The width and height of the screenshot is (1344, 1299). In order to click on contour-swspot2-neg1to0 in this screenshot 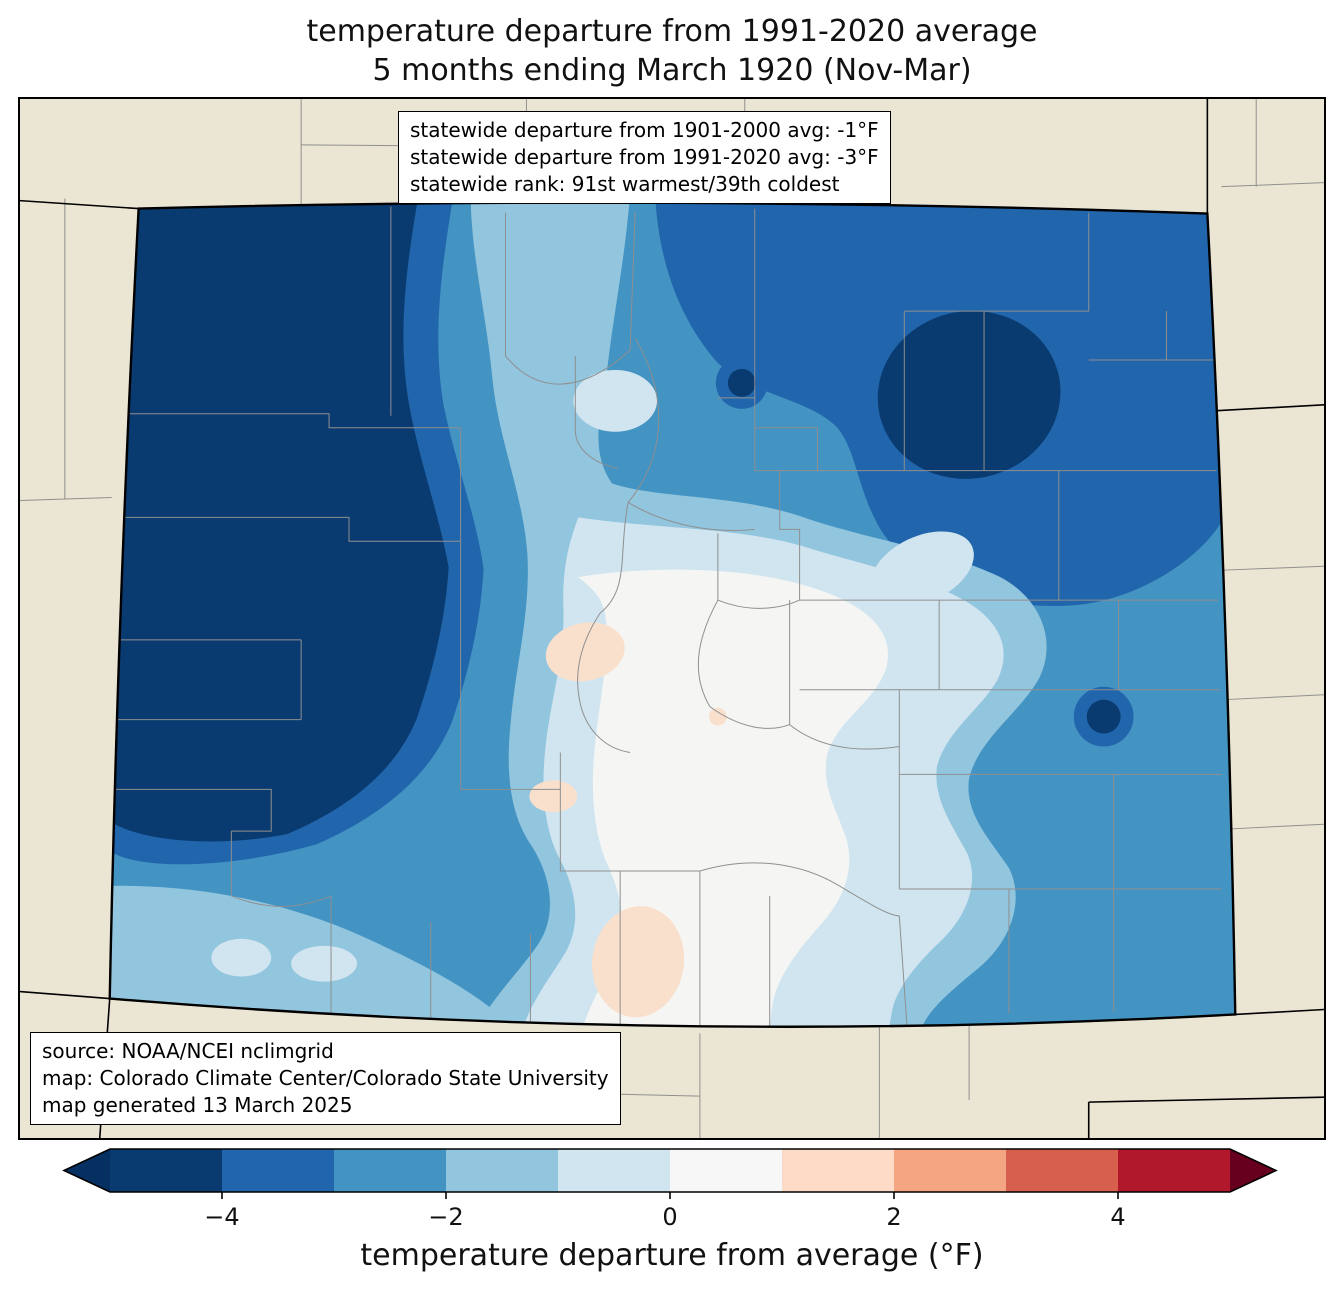, I will do `click(324, 963)`.